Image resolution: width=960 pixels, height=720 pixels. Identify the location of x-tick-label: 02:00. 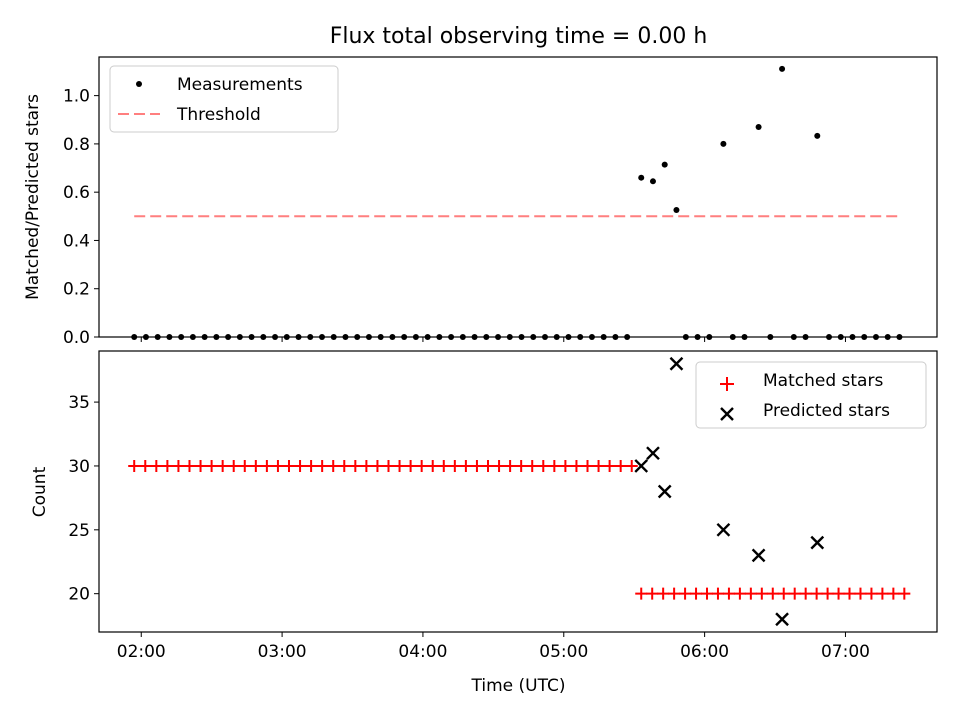
(141, 652).